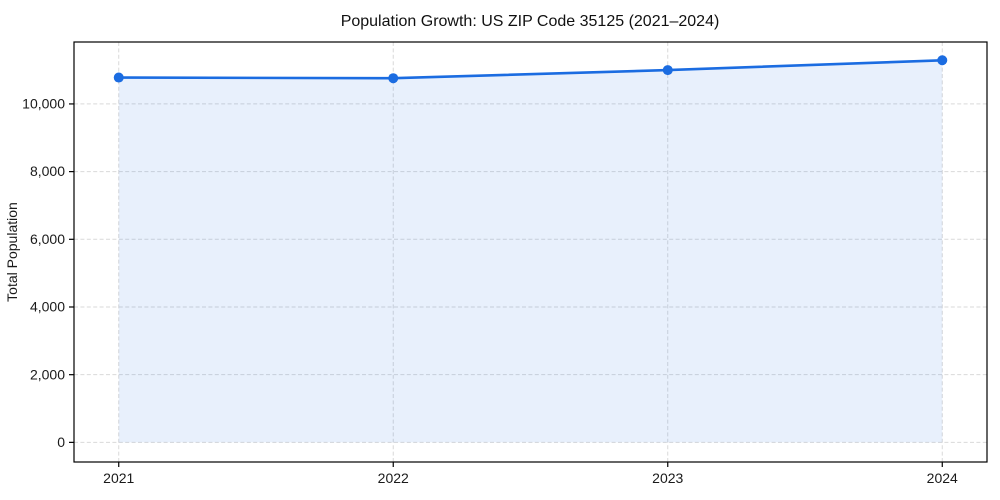 The width and height of the screenshot is (1000, 500). Describe the element at coordinates (43, 104) in the screenshot. I see `y-tick-label: 10,000` at that location.